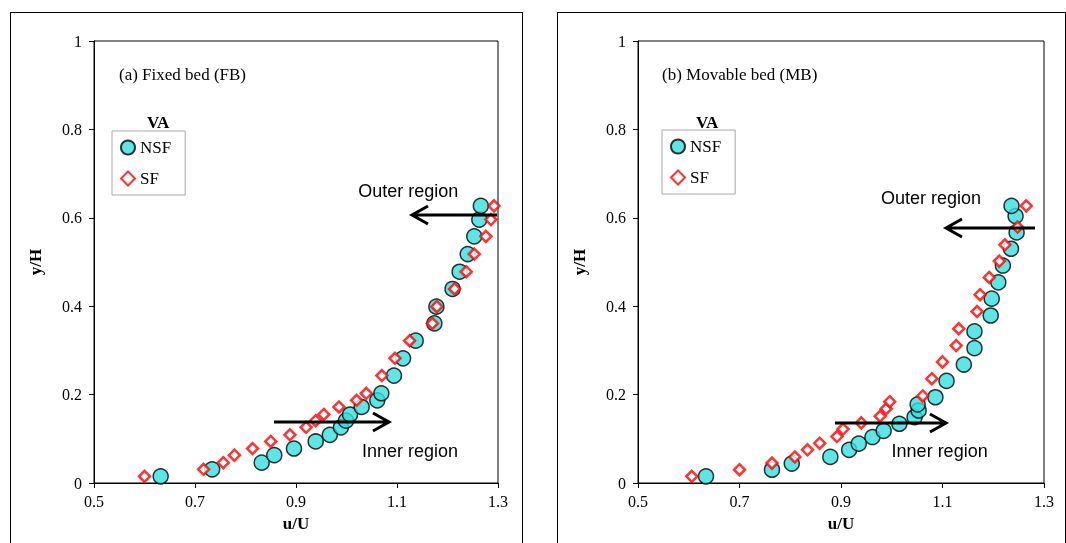 Image resolution: width=1066 pixels, height=543 pixels. What do you see at coordinates (183, 74) in the screenshot?
I see `text: (a) Fixed bed (FB)` at bounding box center [183, 74].